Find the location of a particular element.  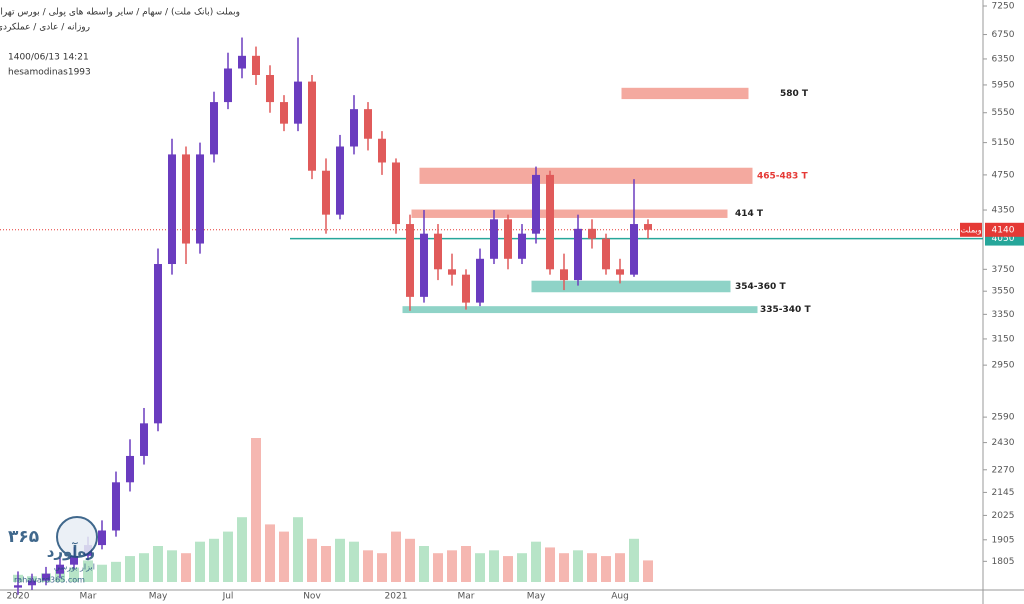

watermark-digits: ۳۶۵ is located at coordinates (23, 537).